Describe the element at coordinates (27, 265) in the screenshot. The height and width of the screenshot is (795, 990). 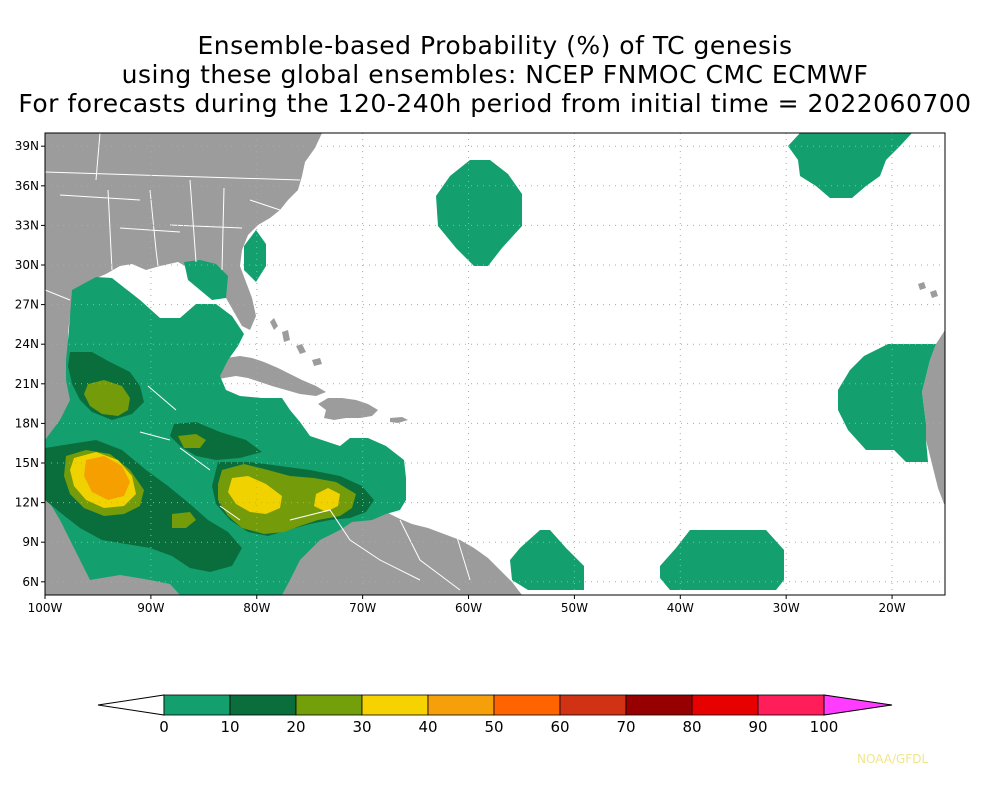
I see `lat-label: 30N` at that location.